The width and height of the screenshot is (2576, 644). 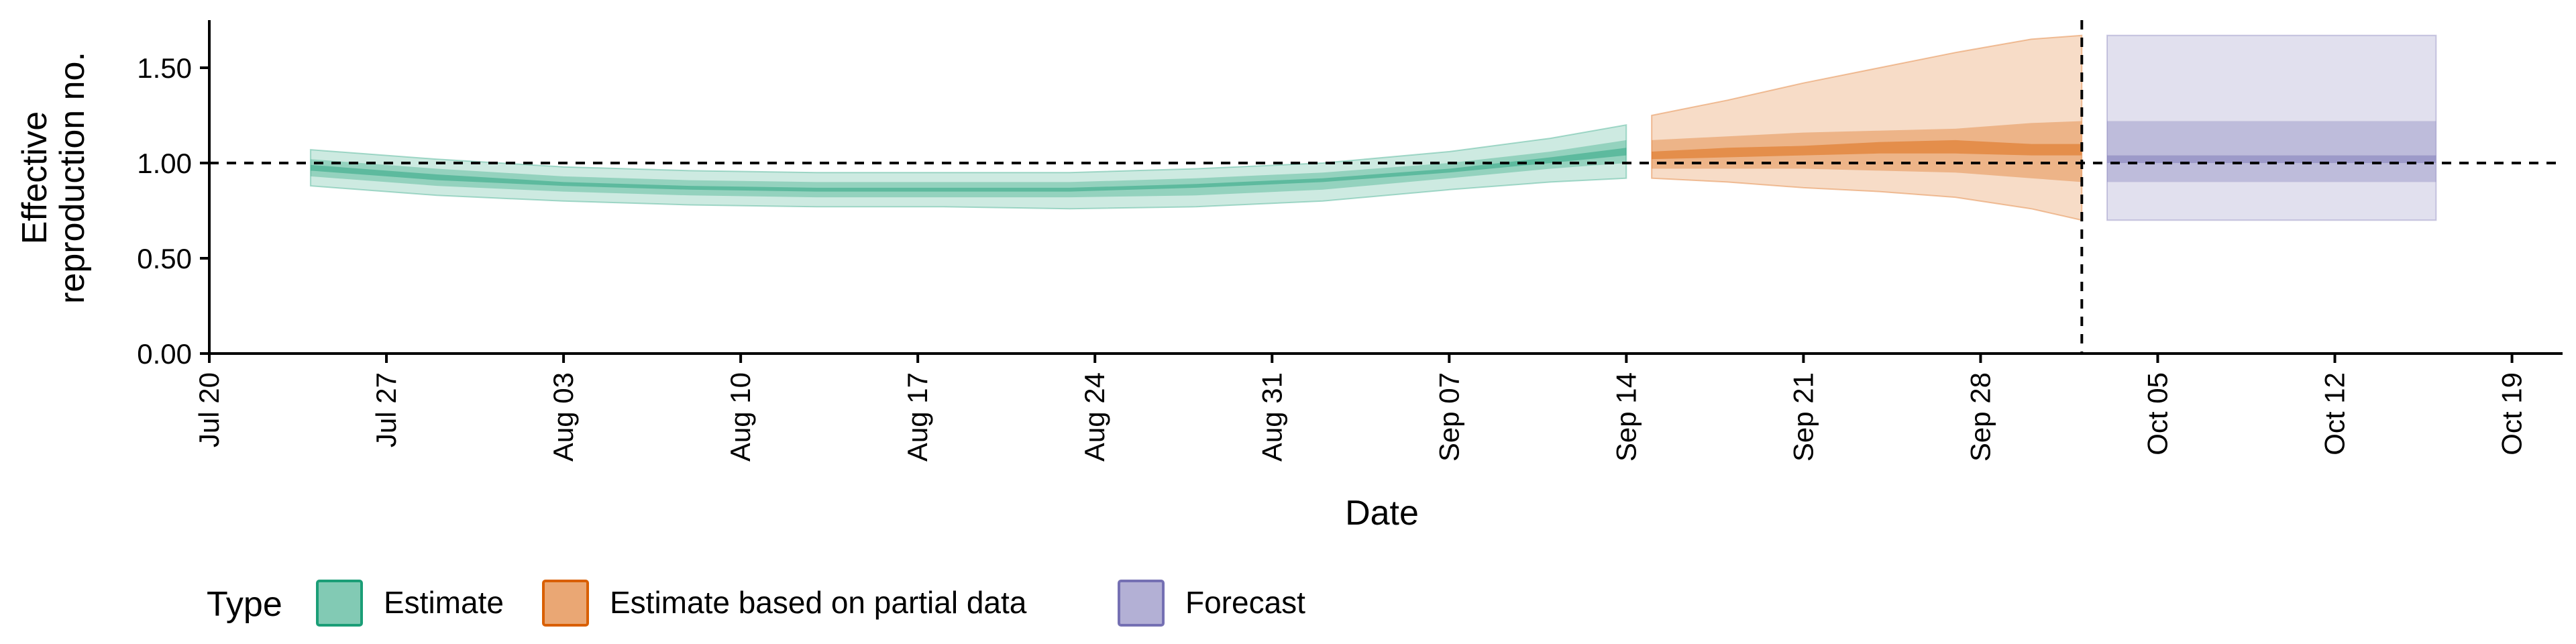 I want to click on x-tick-label: Aug 31, so click(x=1271, y=417).